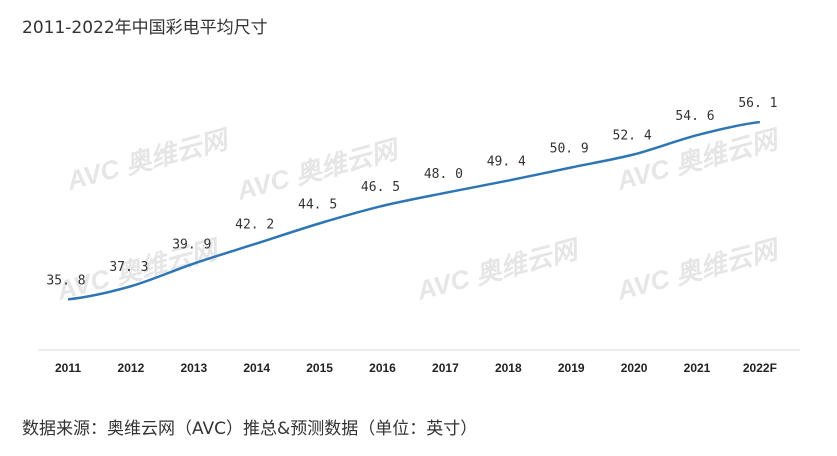 This screenshot has height=456, width=837. What do you see at coordinates (380, 187) in the screenshot?
I see `data-label: 46. 5` at bounding box center [380, 187].